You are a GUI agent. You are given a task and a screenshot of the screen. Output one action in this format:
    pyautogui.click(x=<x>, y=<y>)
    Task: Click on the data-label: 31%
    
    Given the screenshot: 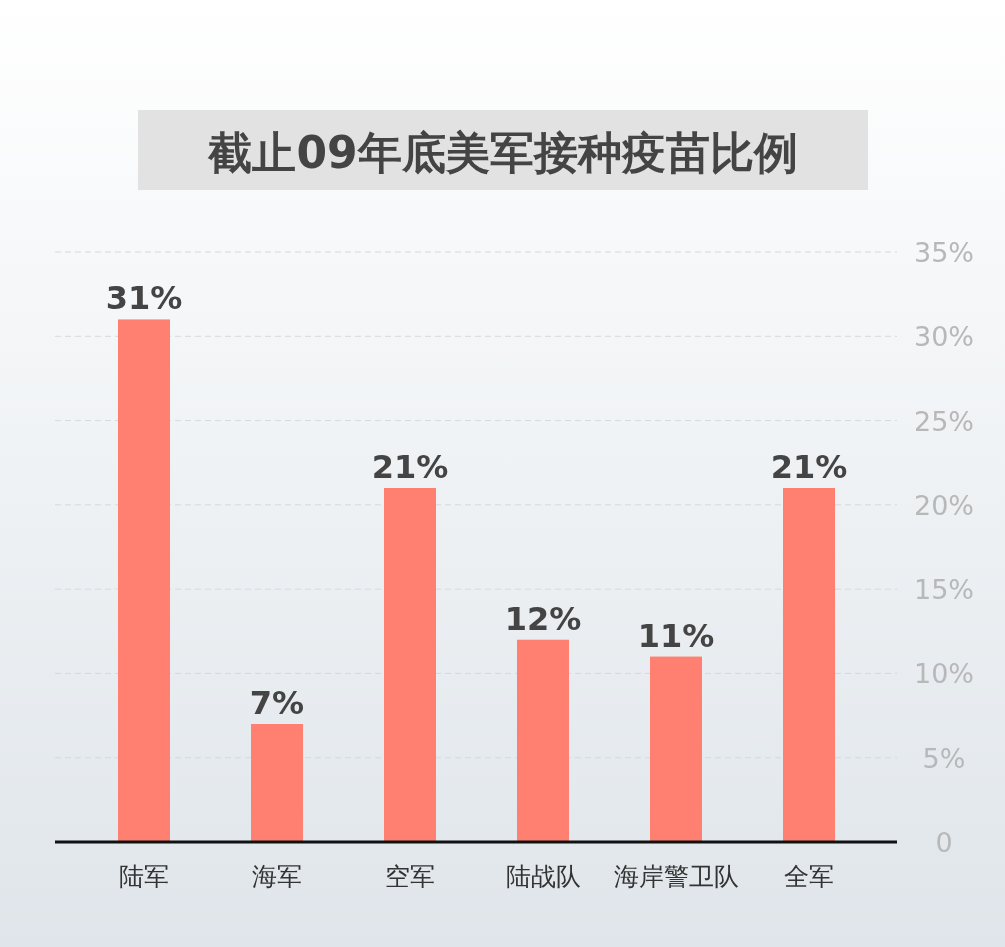 What is the action you would take?
    pyautogui.click(x=144, y=298)
    